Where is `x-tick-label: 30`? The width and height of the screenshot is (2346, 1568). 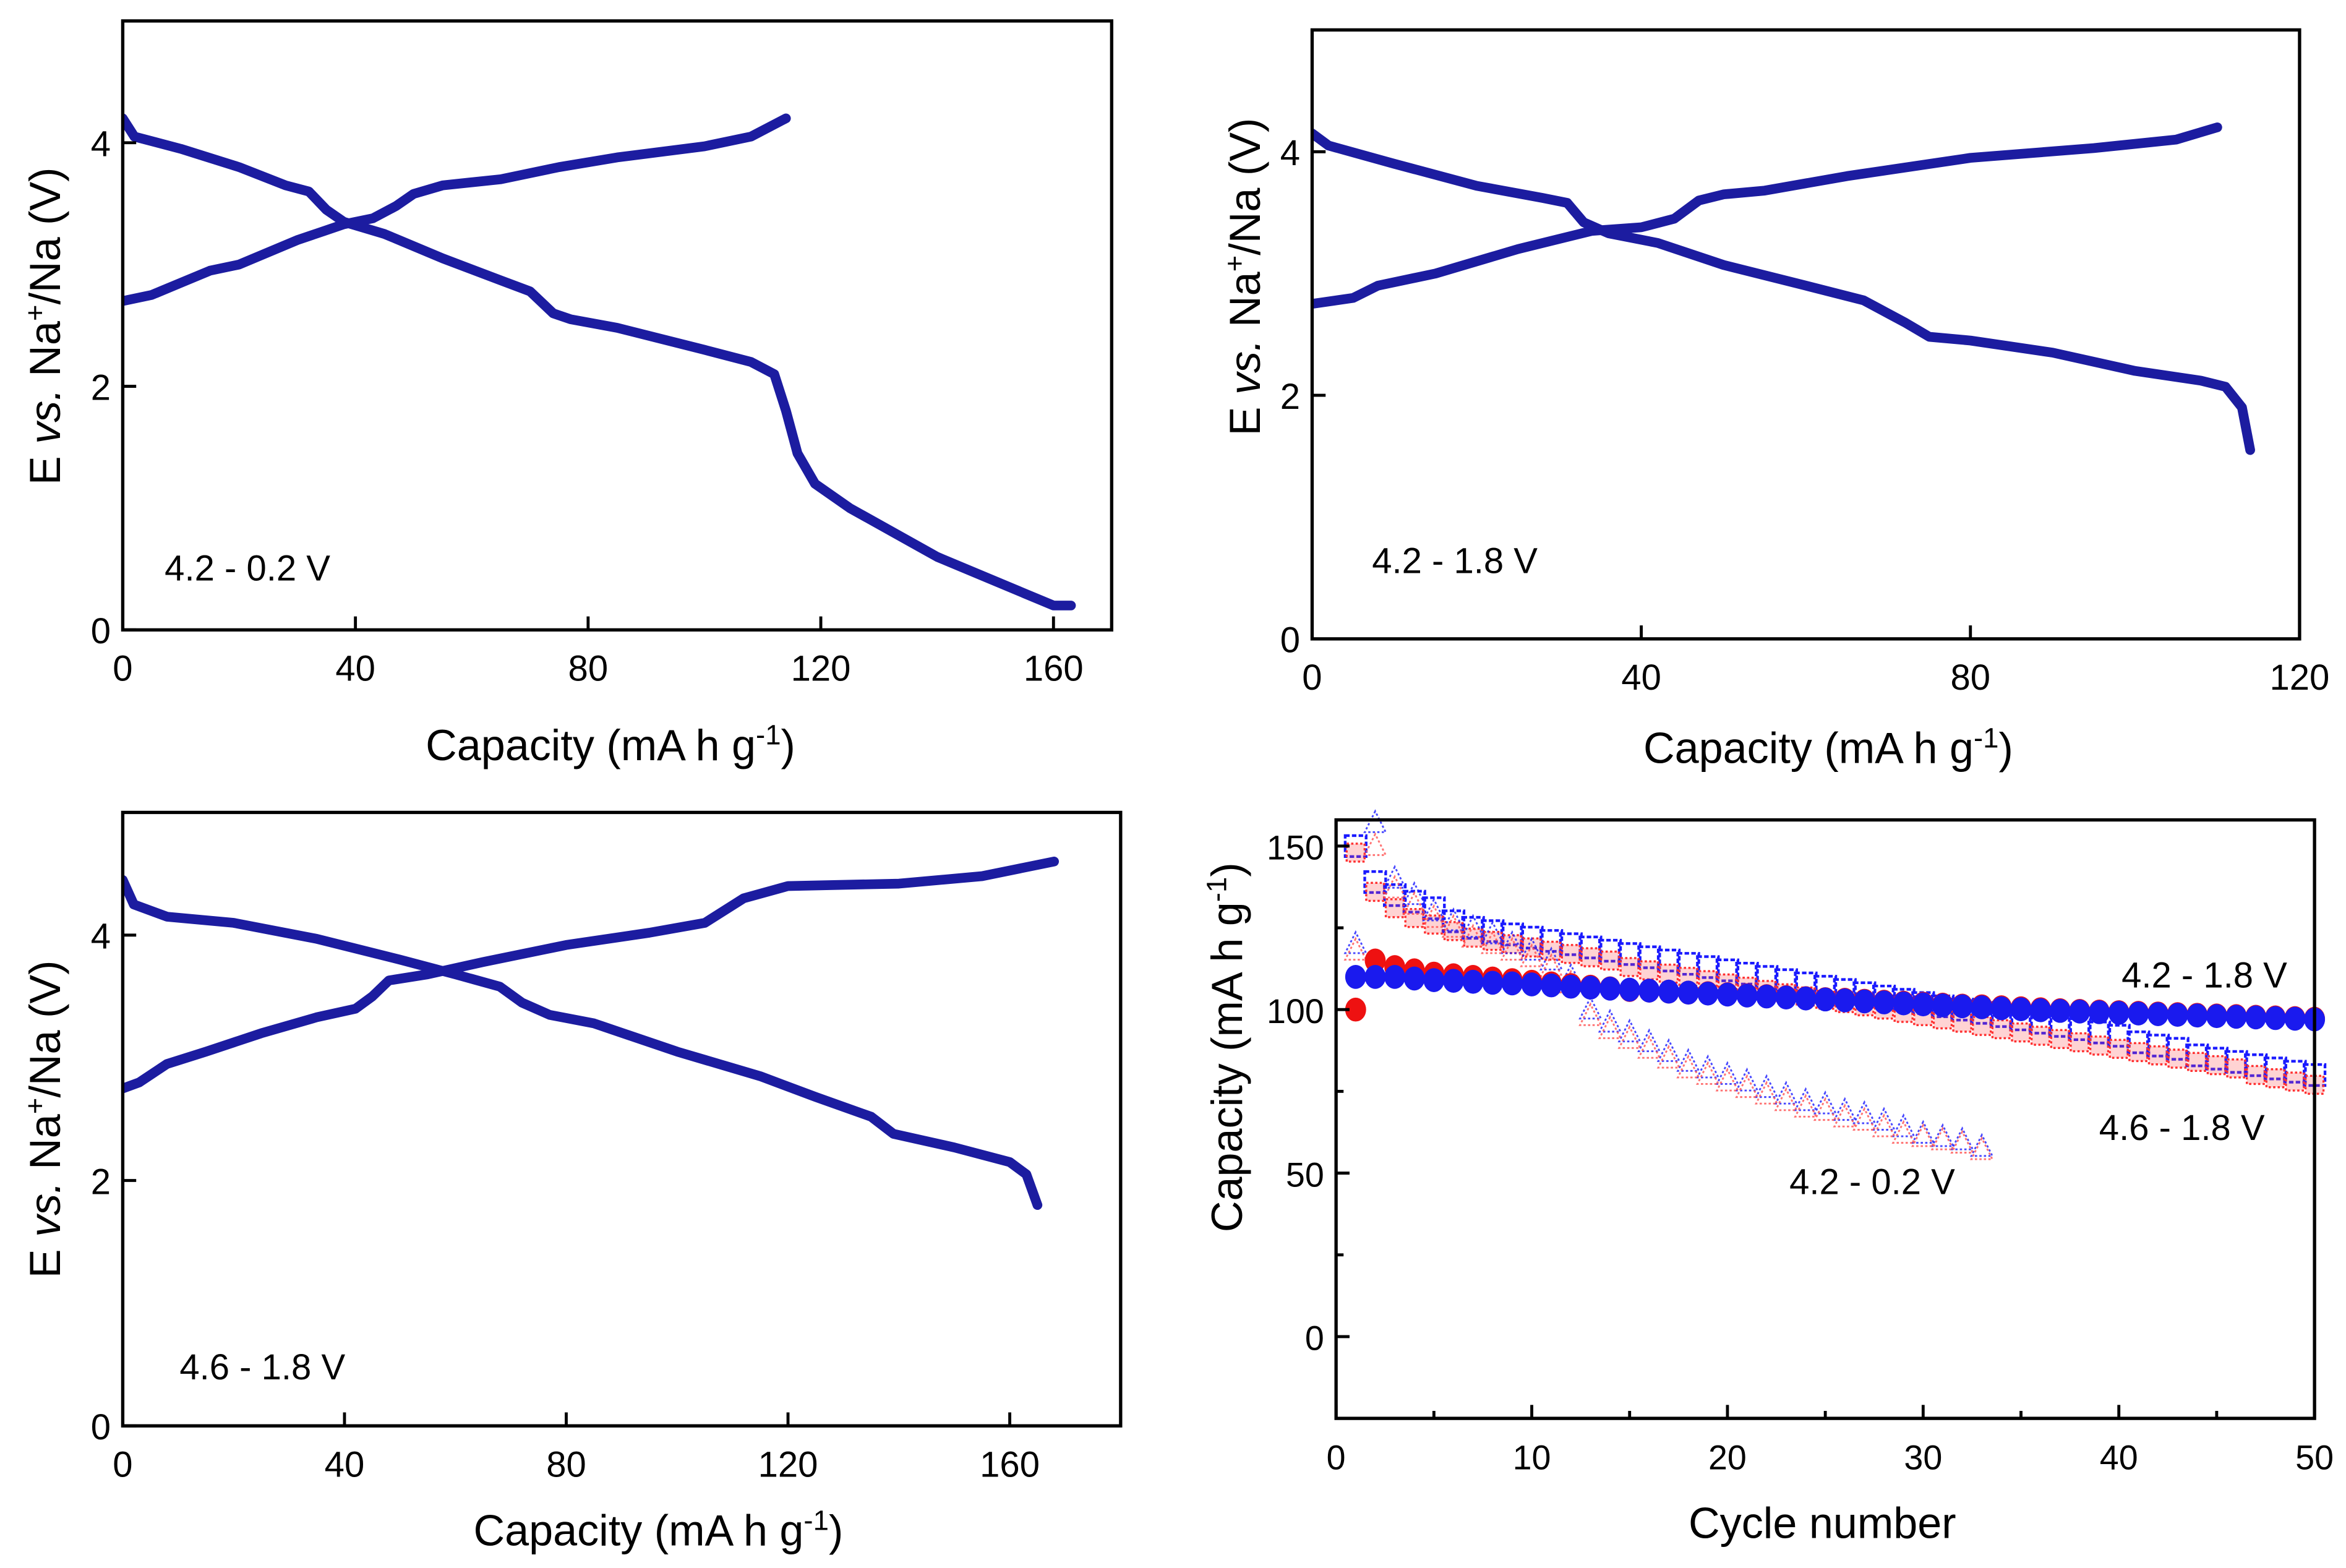
x-tick-label: 30 is located at coordinates (1923, 1457).